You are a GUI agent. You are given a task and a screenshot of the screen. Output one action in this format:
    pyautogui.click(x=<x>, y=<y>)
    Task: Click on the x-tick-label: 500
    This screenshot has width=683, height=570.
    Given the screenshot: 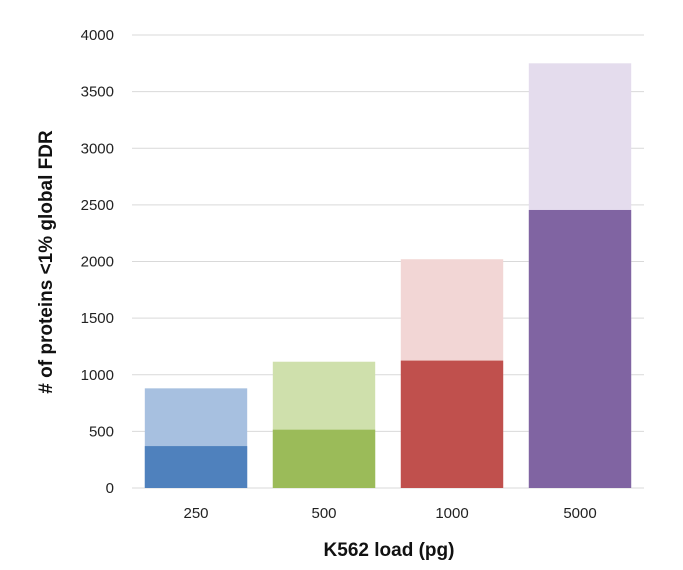 What is the action you would take?
    pyautogui.click(x=323, y=513)
    